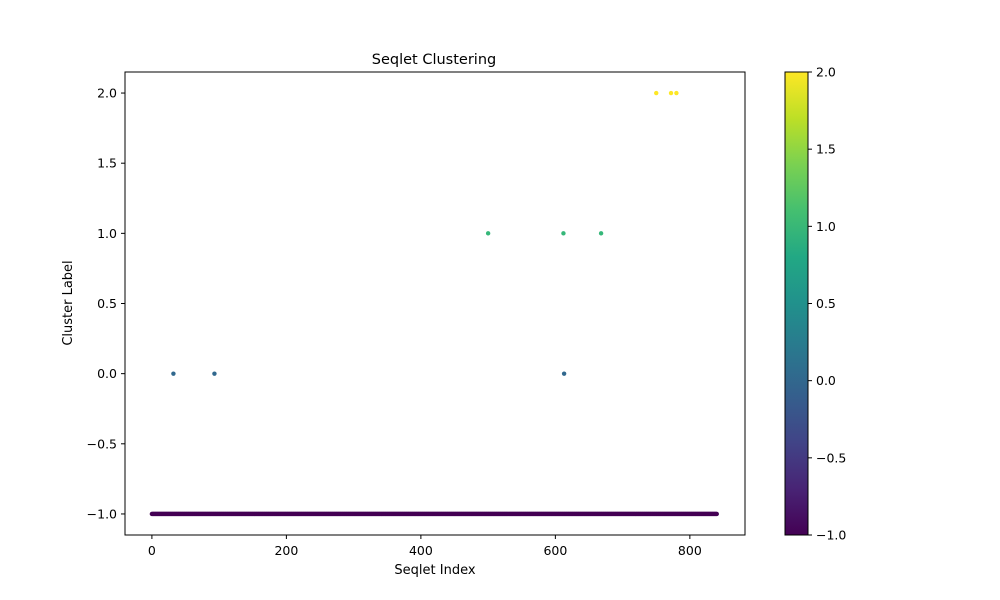  I want to click on noise-point, so click(716, 514).